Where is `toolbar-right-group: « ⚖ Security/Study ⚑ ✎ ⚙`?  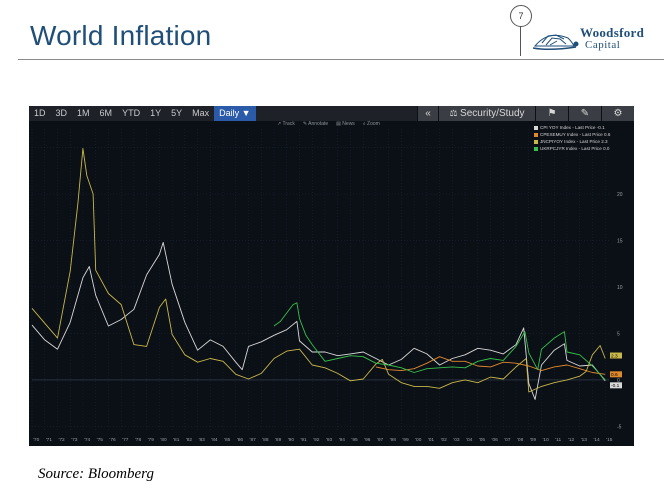 toolbar-right-group: « ⚖ Security/Study ⚑ ✎ ⚙ is located at coordinates (525, 113).